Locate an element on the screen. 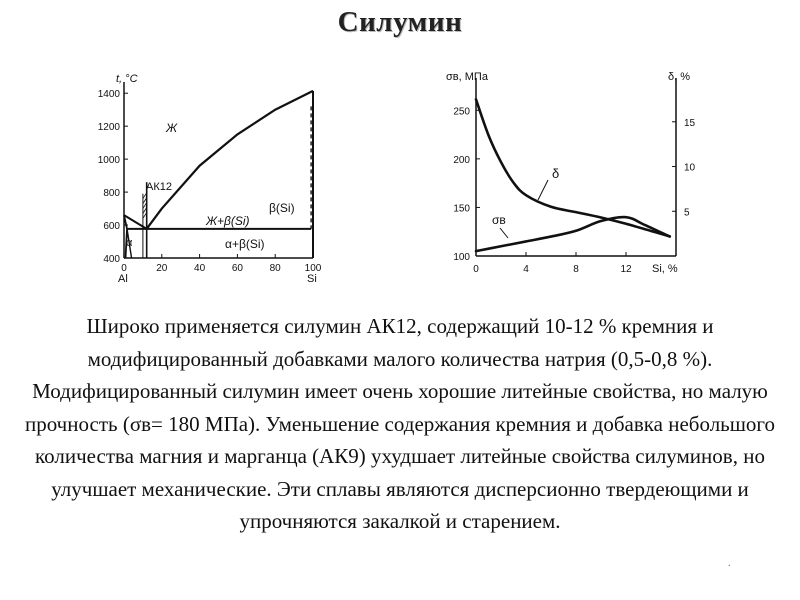  pc-left-axis-label: σв, МПа is located at coordinates (467, 77).